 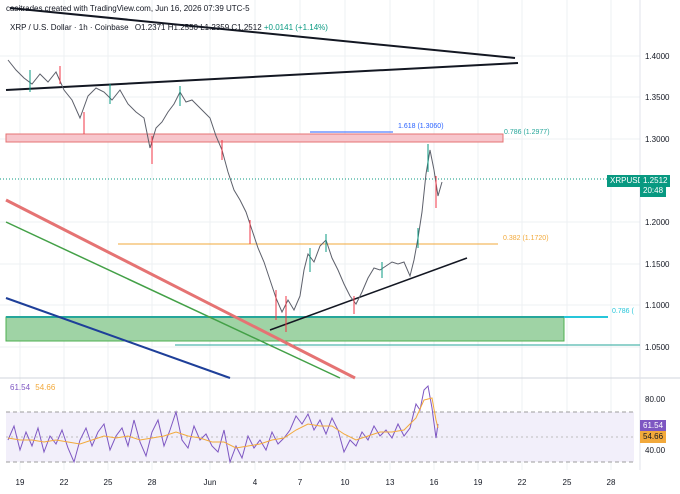 I want to click on price-tick-1300: 1.3000, so click(x=657, y=139).